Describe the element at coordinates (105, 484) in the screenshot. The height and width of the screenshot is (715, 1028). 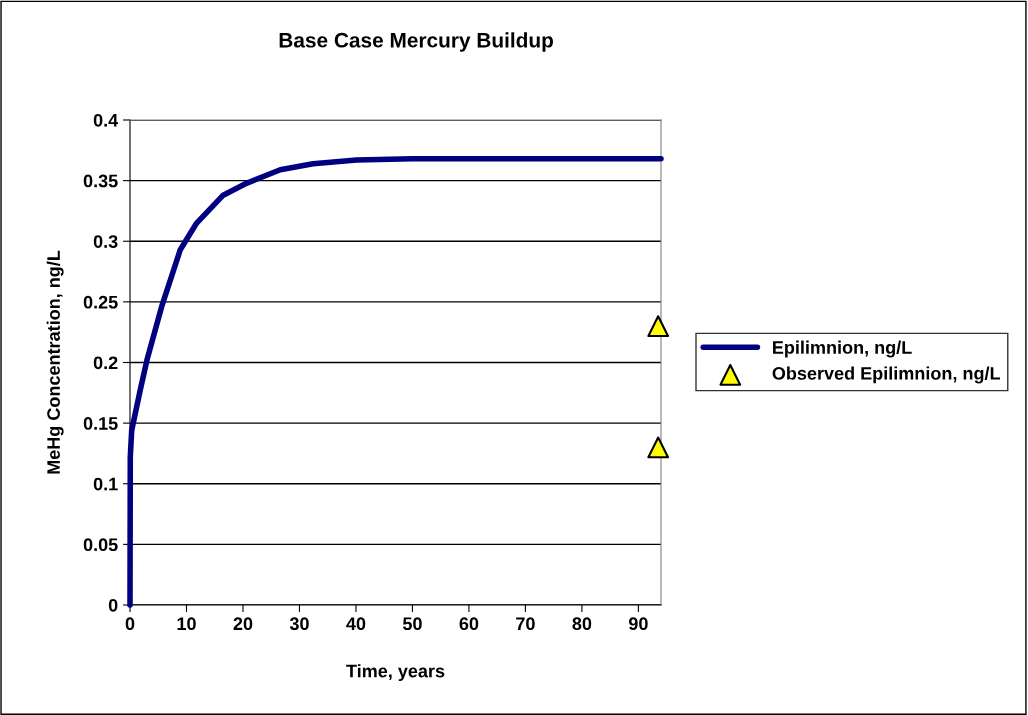
I see `y-tick-label: 0.1` at that location.